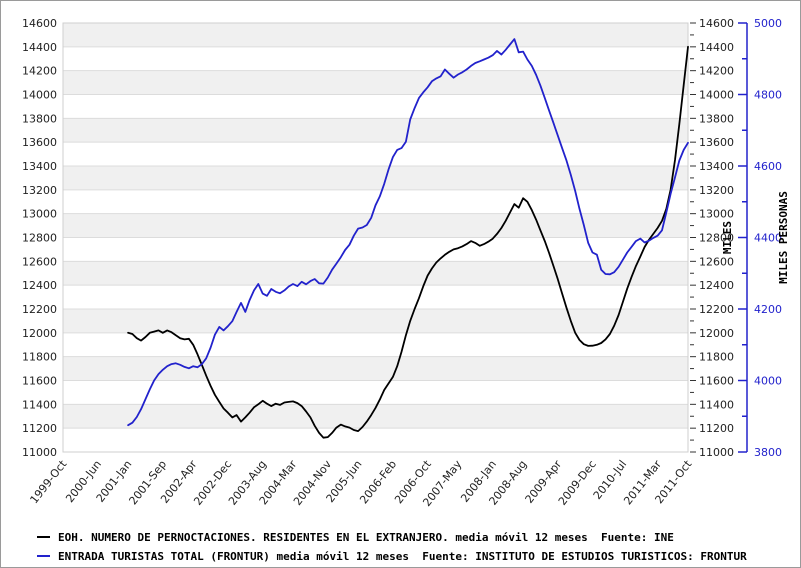 The width and height of the screenshot is (801, 568). I want to click on left-axis-tick-label: 11000, so click(39, 452).